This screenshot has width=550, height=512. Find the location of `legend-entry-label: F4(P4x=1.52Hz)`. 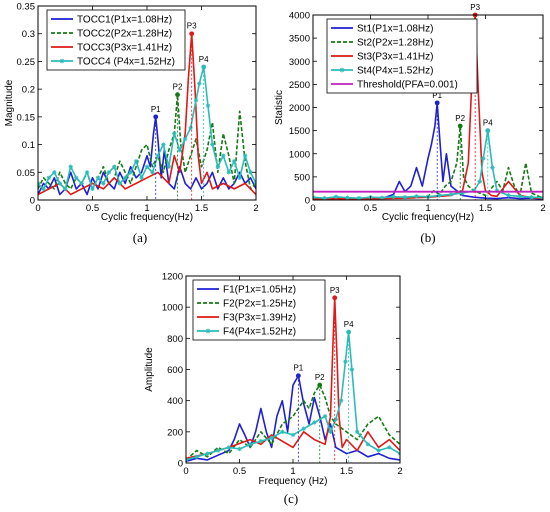

legend-entry-label: F4(P4x=1.52Hz) is located at coordinates (259, 332).